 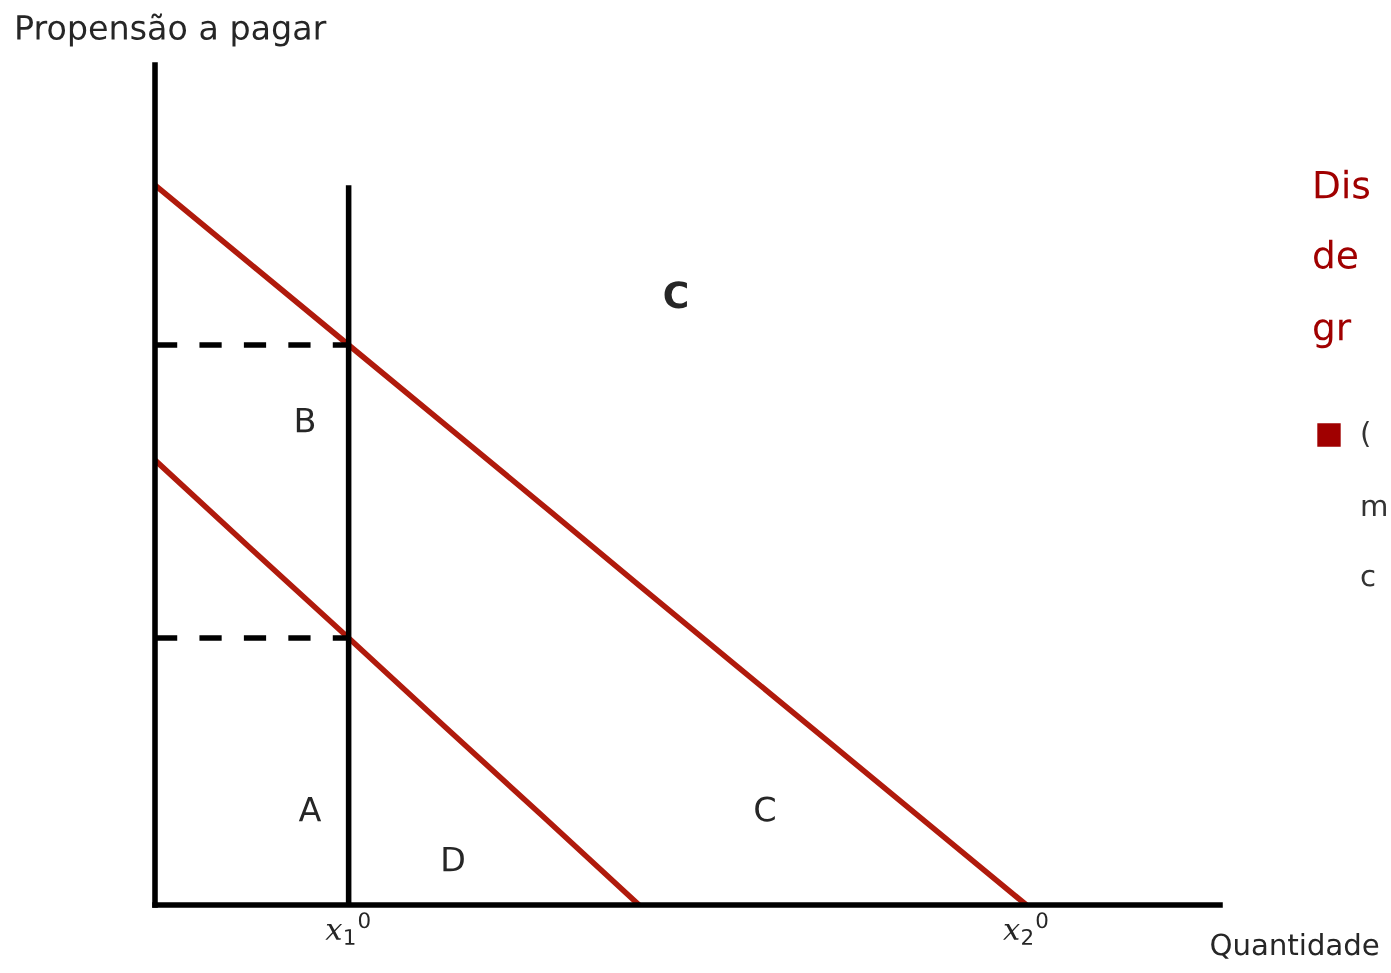 What do you see at coordinates (172, 30) in the screenshot?
I see `y-axis-title: Propensão a pagar` at bounding box center [172, 30].